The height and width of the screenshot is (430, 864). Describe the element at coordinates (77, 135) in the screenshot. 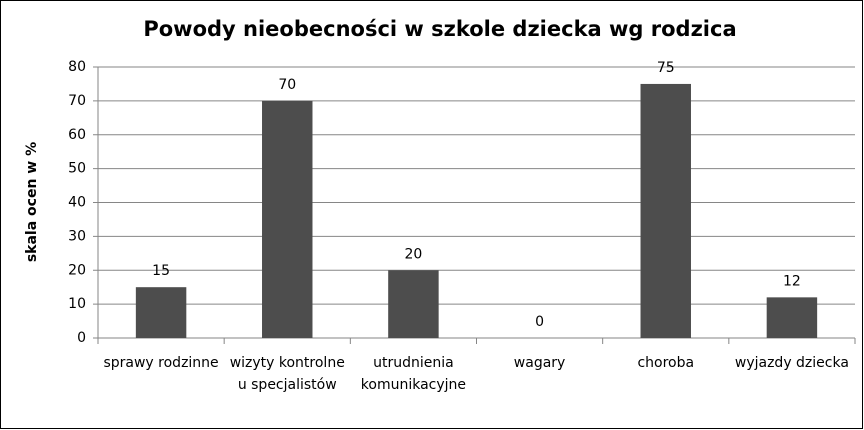

I see `y-tick-label: 60` at that location.